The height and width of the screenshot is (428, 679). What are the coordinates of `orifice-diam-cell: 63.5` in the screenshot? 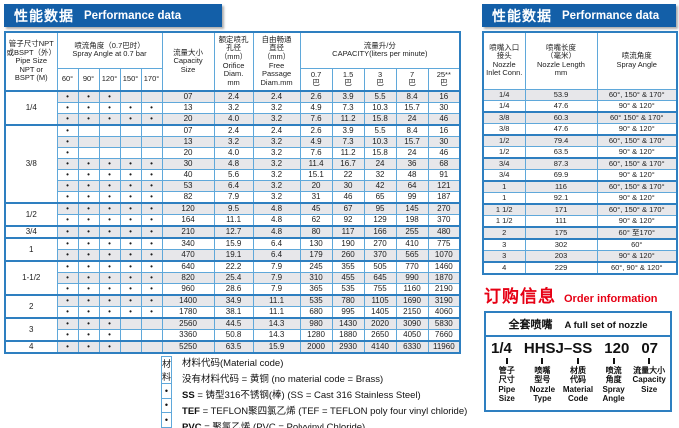 It's located at (233, 347).